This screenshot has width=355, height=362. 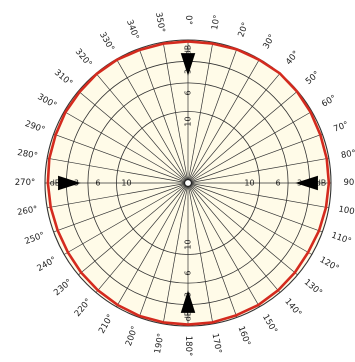 What do you see at coordinates (313, 287) in the screenshot?
I see `angular-tick-label: 130°` at bounding box center [313, 287].